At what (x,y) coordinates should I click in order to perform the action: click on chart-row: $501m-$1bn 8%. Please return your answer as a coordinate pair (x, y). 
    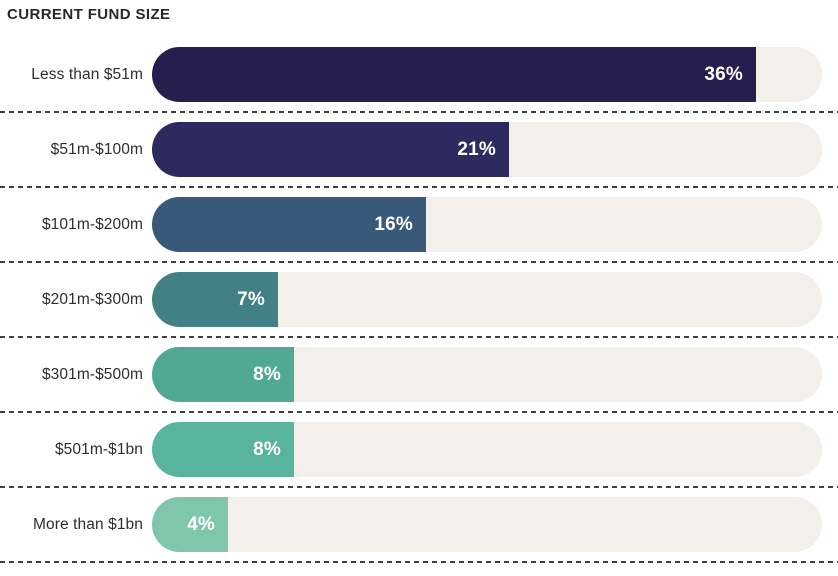
    Looking at the image, I should click on (419, 449).